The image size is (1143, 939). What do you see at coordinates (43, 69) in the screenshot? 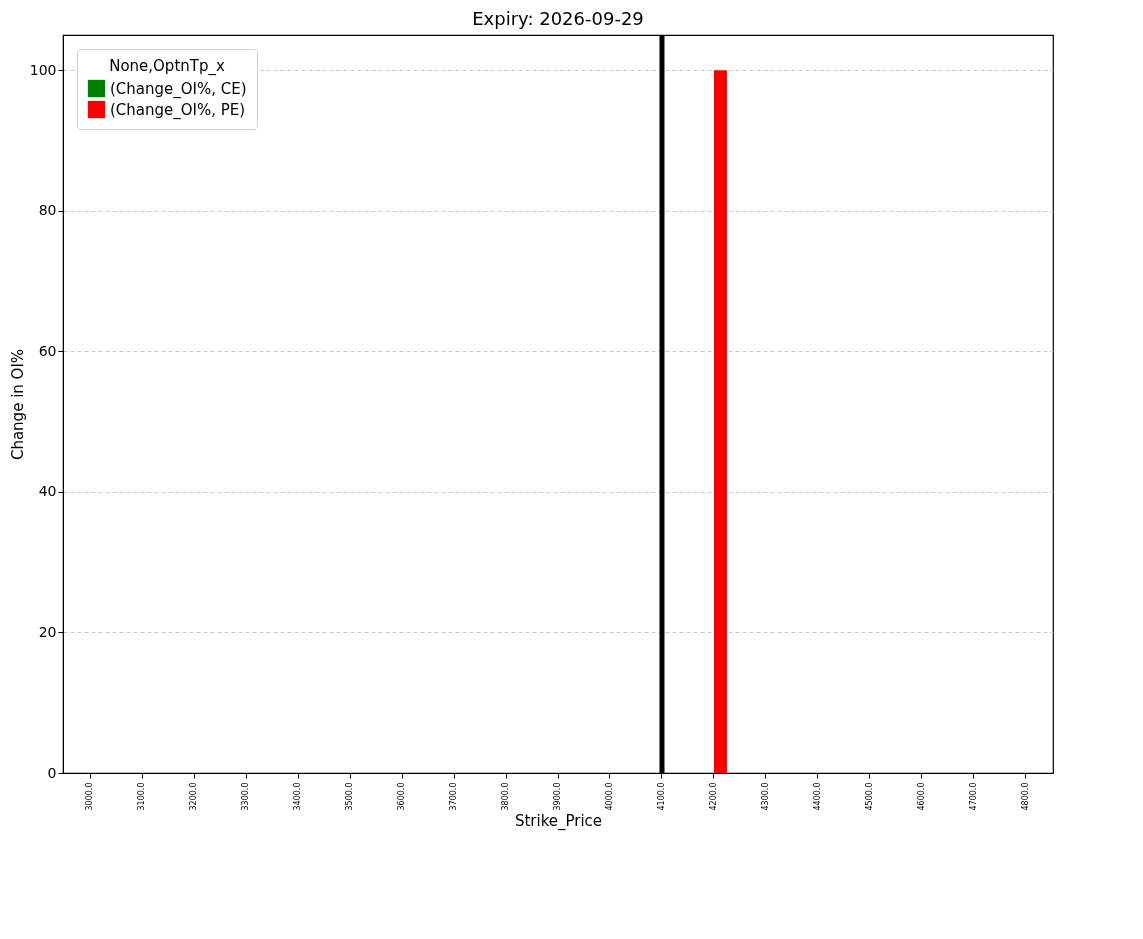
I see `y-tick-label: 100` at bounding box center [43, 69].